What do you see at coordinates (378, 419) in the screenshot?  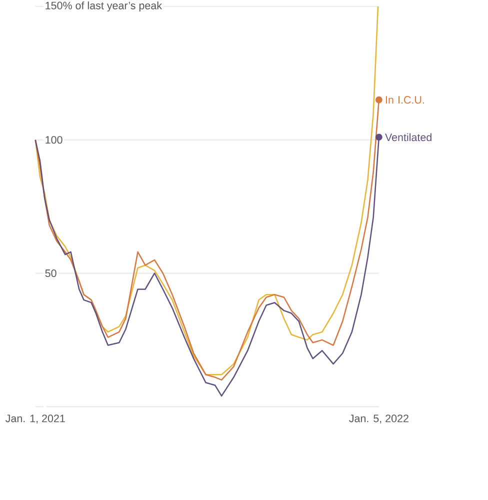 I see `x-tick-label: Jan. 5, 2022` at bounding box center [378, 419].